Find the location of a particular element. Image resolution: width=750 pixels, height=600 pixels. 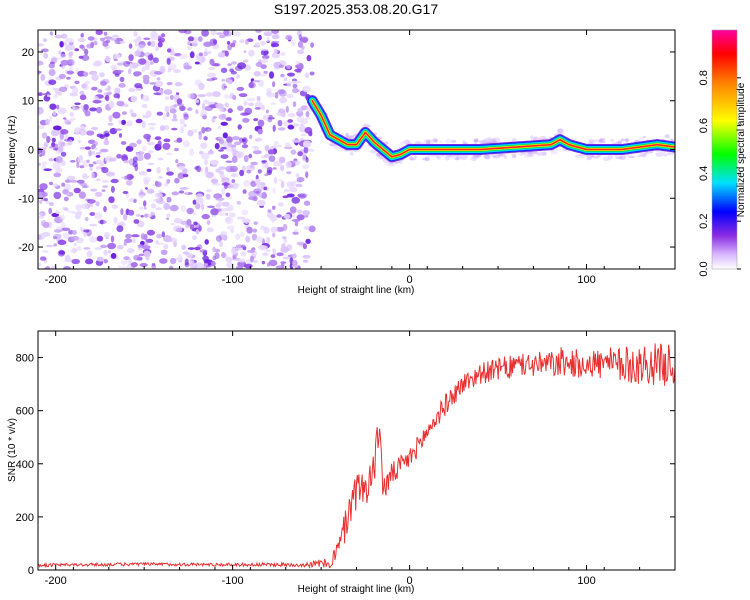

y-tick-label: 600 is located at coordinates (25, 412).